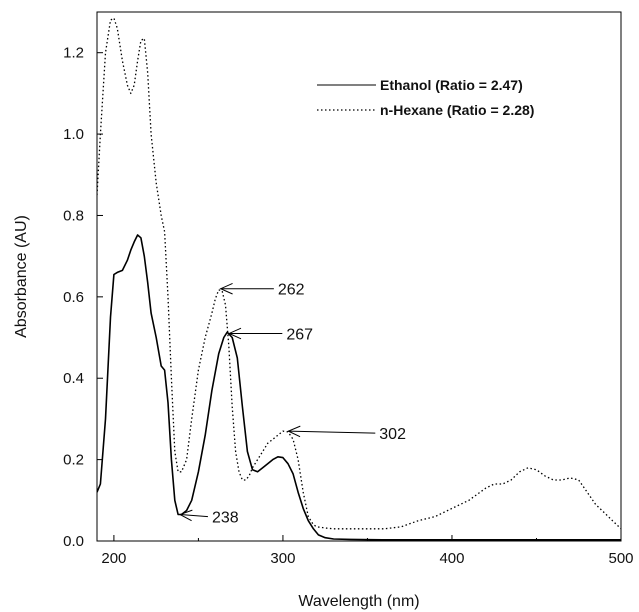 This screenshot has height=612, width=639. Describe the element at coordinates (73, 134) in the screenshot. I see `y-tick-label: 1.0` at that location.